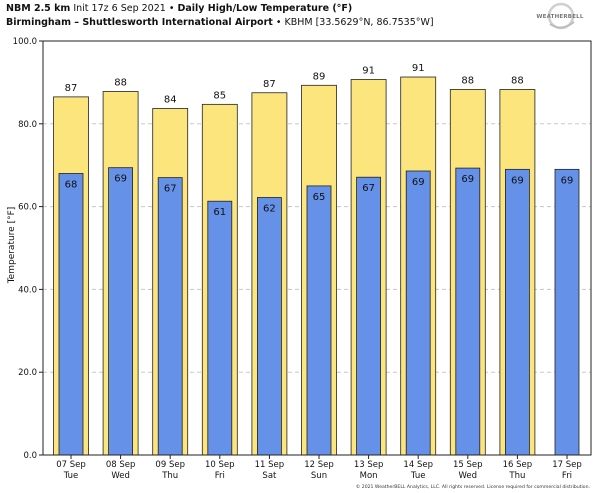 This screenshot has height=493, width=600. I want to click on low-temp-label: 62, so click(269, 208).